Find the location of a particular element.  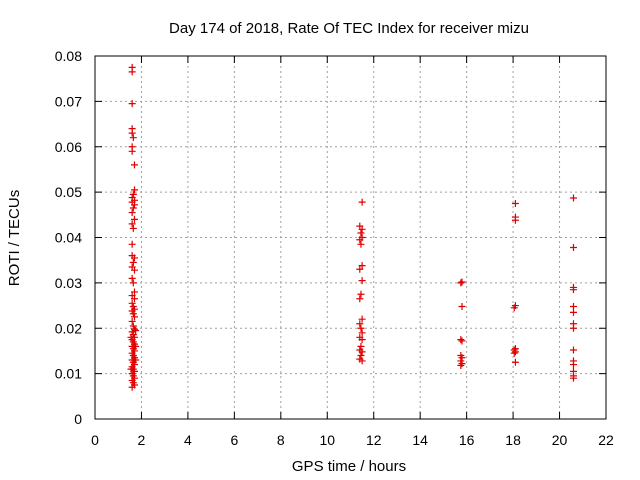

x-tick-label: 6 is located at coordinates (234, 440).